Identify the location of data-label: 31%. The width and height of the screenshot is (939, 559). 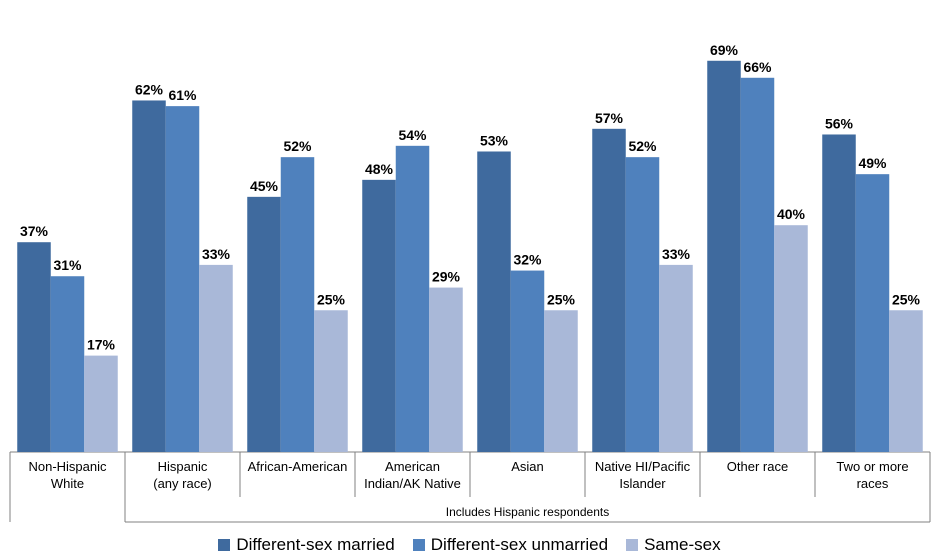
(67, 265).